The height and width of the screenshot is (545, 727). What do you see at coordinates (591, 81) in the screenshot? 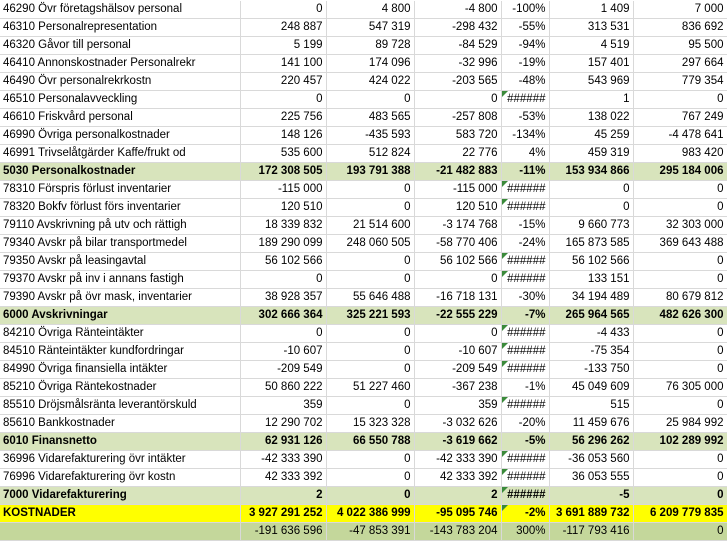
I see `value-cell-5: 543 969` at bounding box center [591, 81].